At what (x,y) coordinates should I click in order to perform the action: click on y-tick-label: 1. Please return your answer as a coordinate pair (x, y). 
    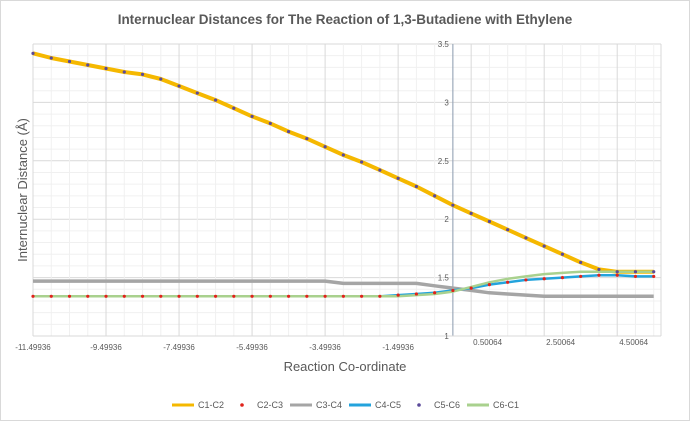
    Looking at the image, I should click on (446, 336).